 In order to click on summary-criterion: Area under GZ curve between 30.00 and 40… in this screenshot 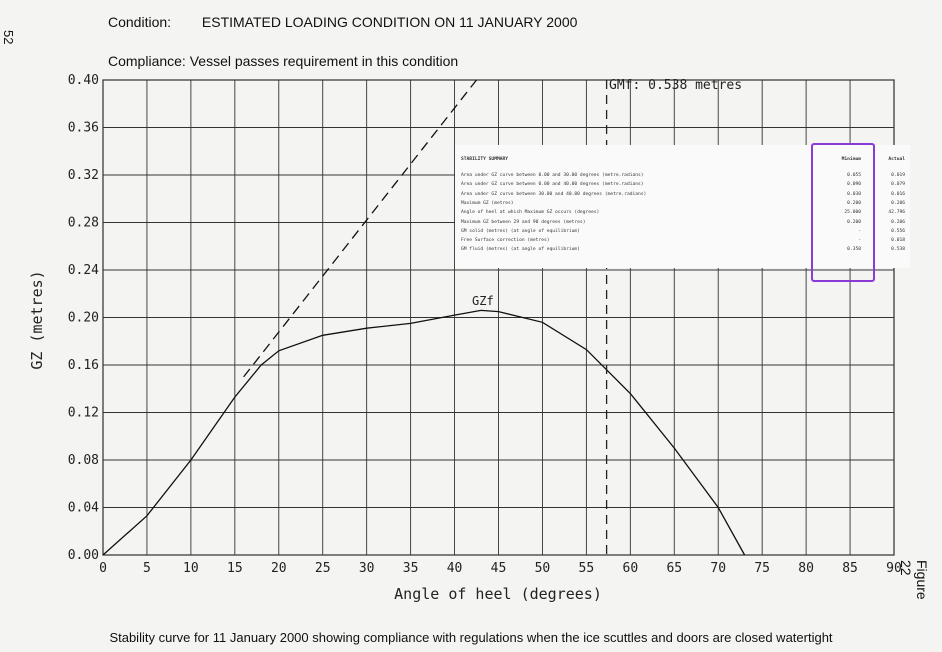, I will do `click(554, 194)`.